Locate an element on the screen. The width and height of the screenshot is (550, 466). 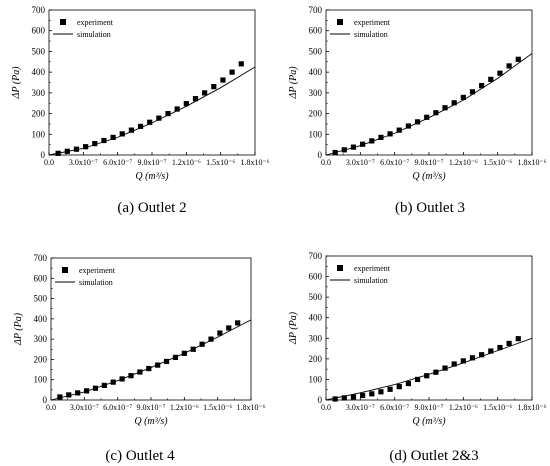
y-tick-label: 300 is located at coordinates (39, 93).